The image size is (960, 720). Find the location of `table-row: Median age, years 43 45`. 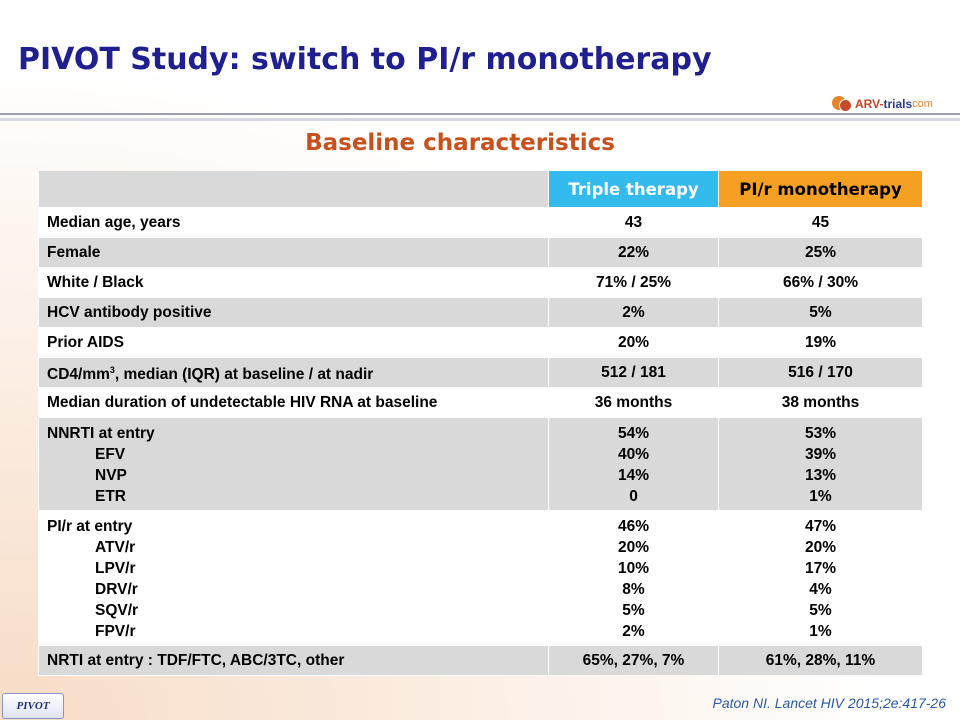

table-row: Median age, years 43 45 is located at coordinates (480, 222).